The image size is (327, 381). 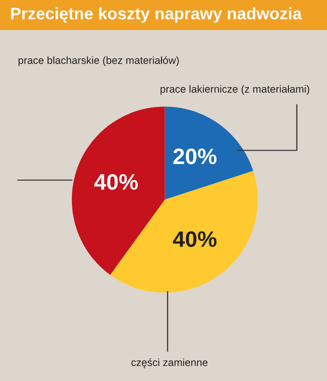 What do you see at coordinates (235, 90) in the screenshot?
I see `slice-label: prace lakiernicze (z materiałami)` at bounding box center [235, 90].